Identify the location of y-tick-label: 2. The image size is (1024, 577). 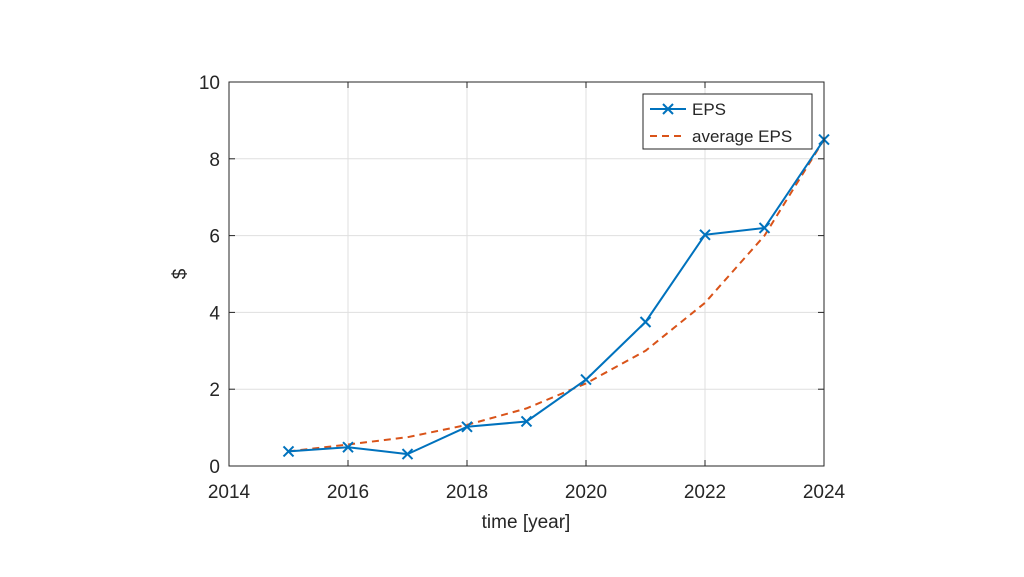
(214, 390).